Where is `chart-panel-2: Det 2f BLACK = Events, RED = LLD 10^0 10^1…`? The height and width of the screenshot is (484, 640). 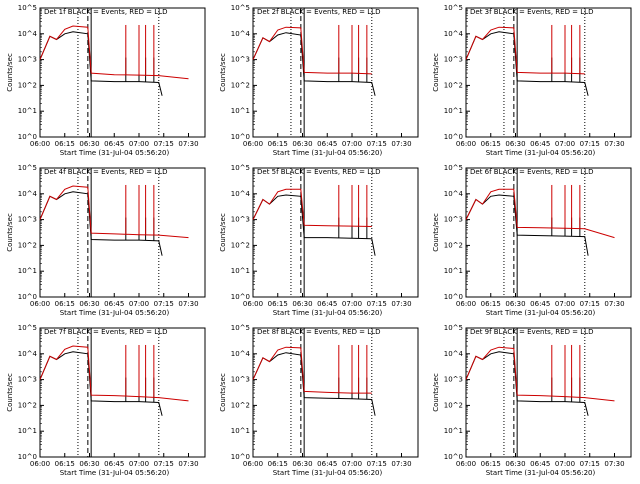
chart-panel-2: Det 2f BLACK = Events, RED = LLD 10^0 10^1… is located at coordinates (319, 80).